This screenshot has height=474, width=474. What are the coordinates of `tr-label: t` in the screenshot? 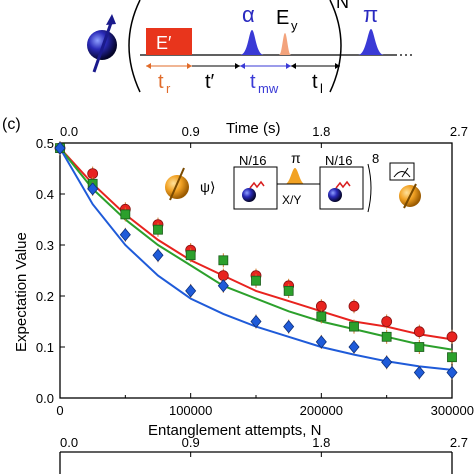 It's located at (161, 82).